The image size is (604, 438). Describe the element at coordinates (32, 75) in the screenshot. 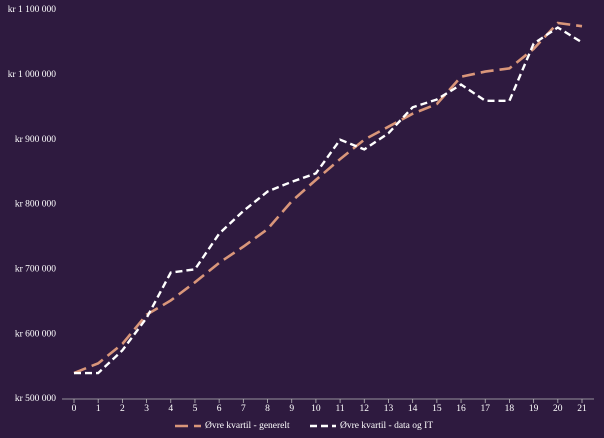

I see `y-tick-label: kr 1 000 000` at that location.